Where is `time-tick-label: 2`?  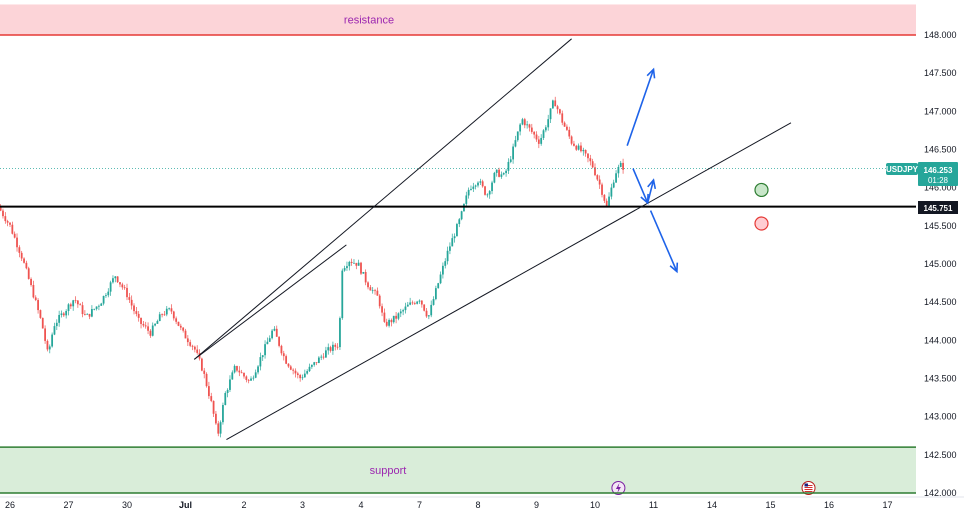
time-tick-label: 2 is located at coordinates (243, 505).